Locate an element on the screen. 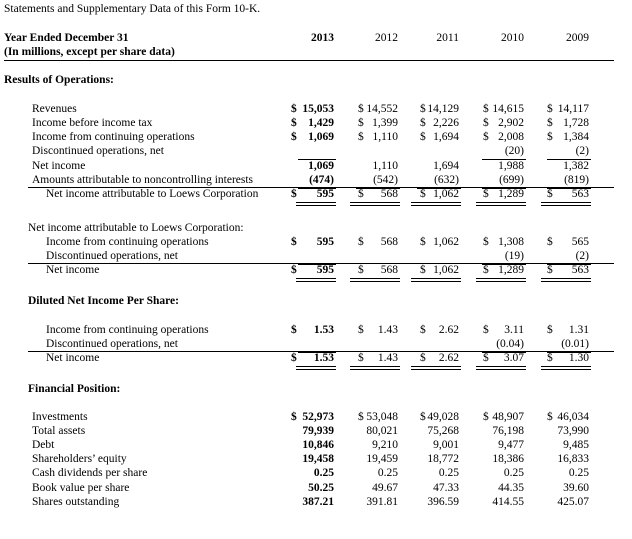  cell-value: 52,973 is located at coordinates (318, 417).